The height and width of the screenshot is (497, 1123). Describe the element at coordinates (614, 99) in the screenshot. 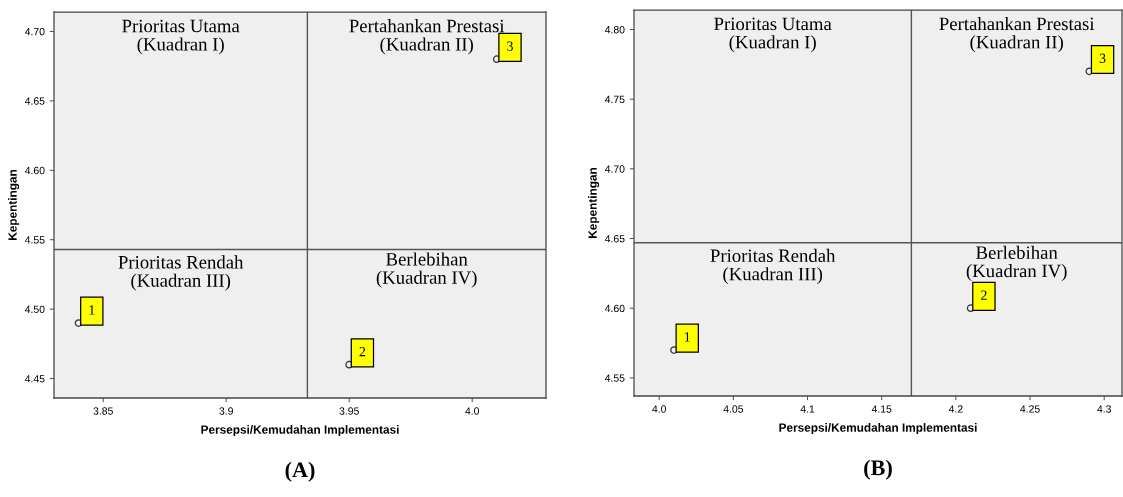

I see `y-tick-label: 4.75` at that location.